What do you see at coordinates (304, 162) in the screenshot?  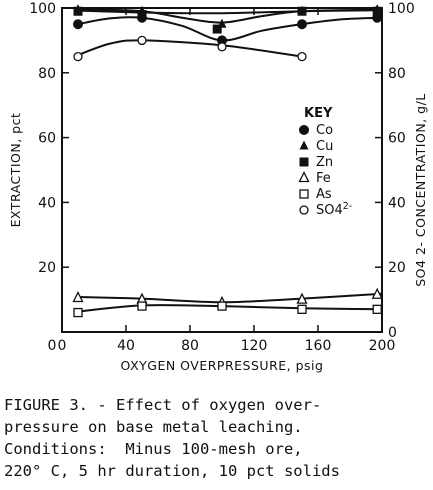 I see `legend-marker-zn` at bounding box center [304, 162].